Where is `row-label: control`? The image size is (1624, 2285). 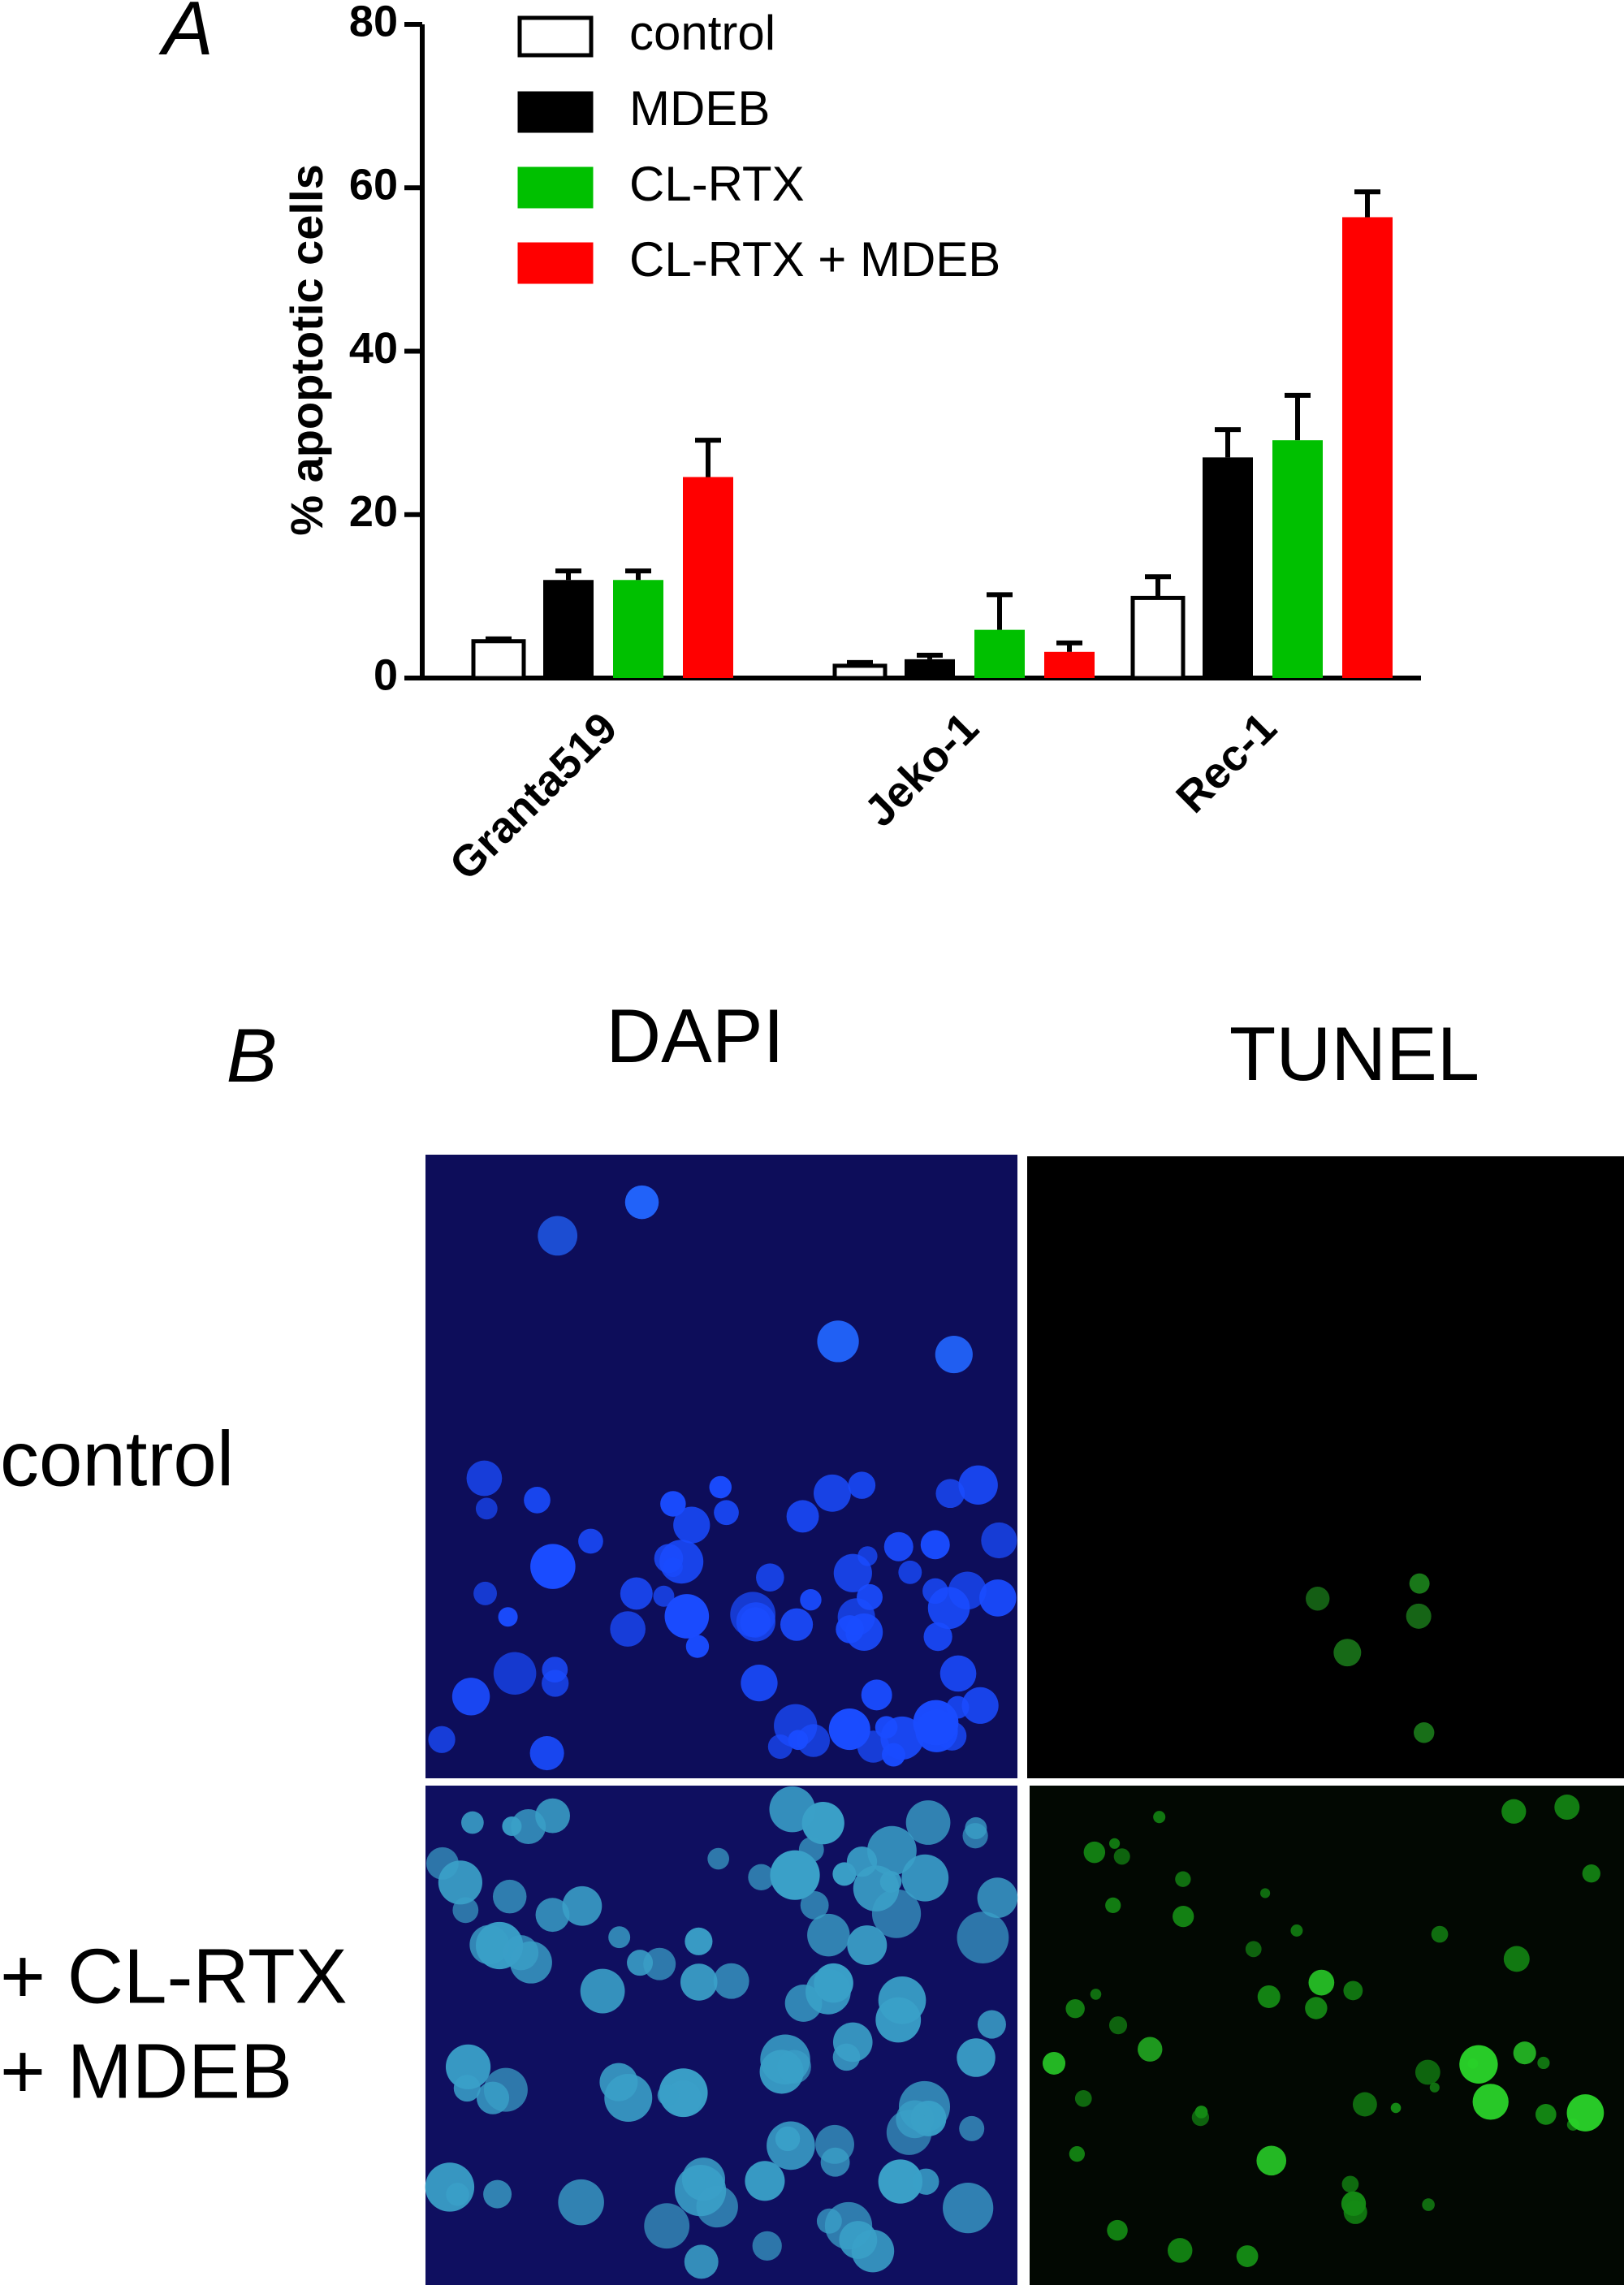
row-label: control is located at coordinates (117, 1459).